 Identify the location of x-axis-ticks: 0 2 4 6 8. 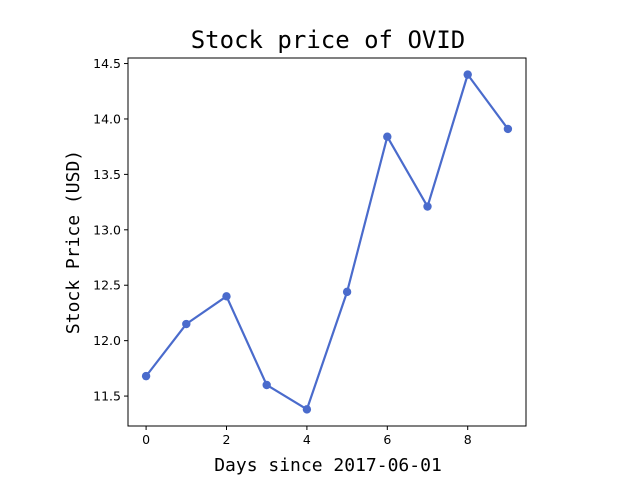
(307, 436).